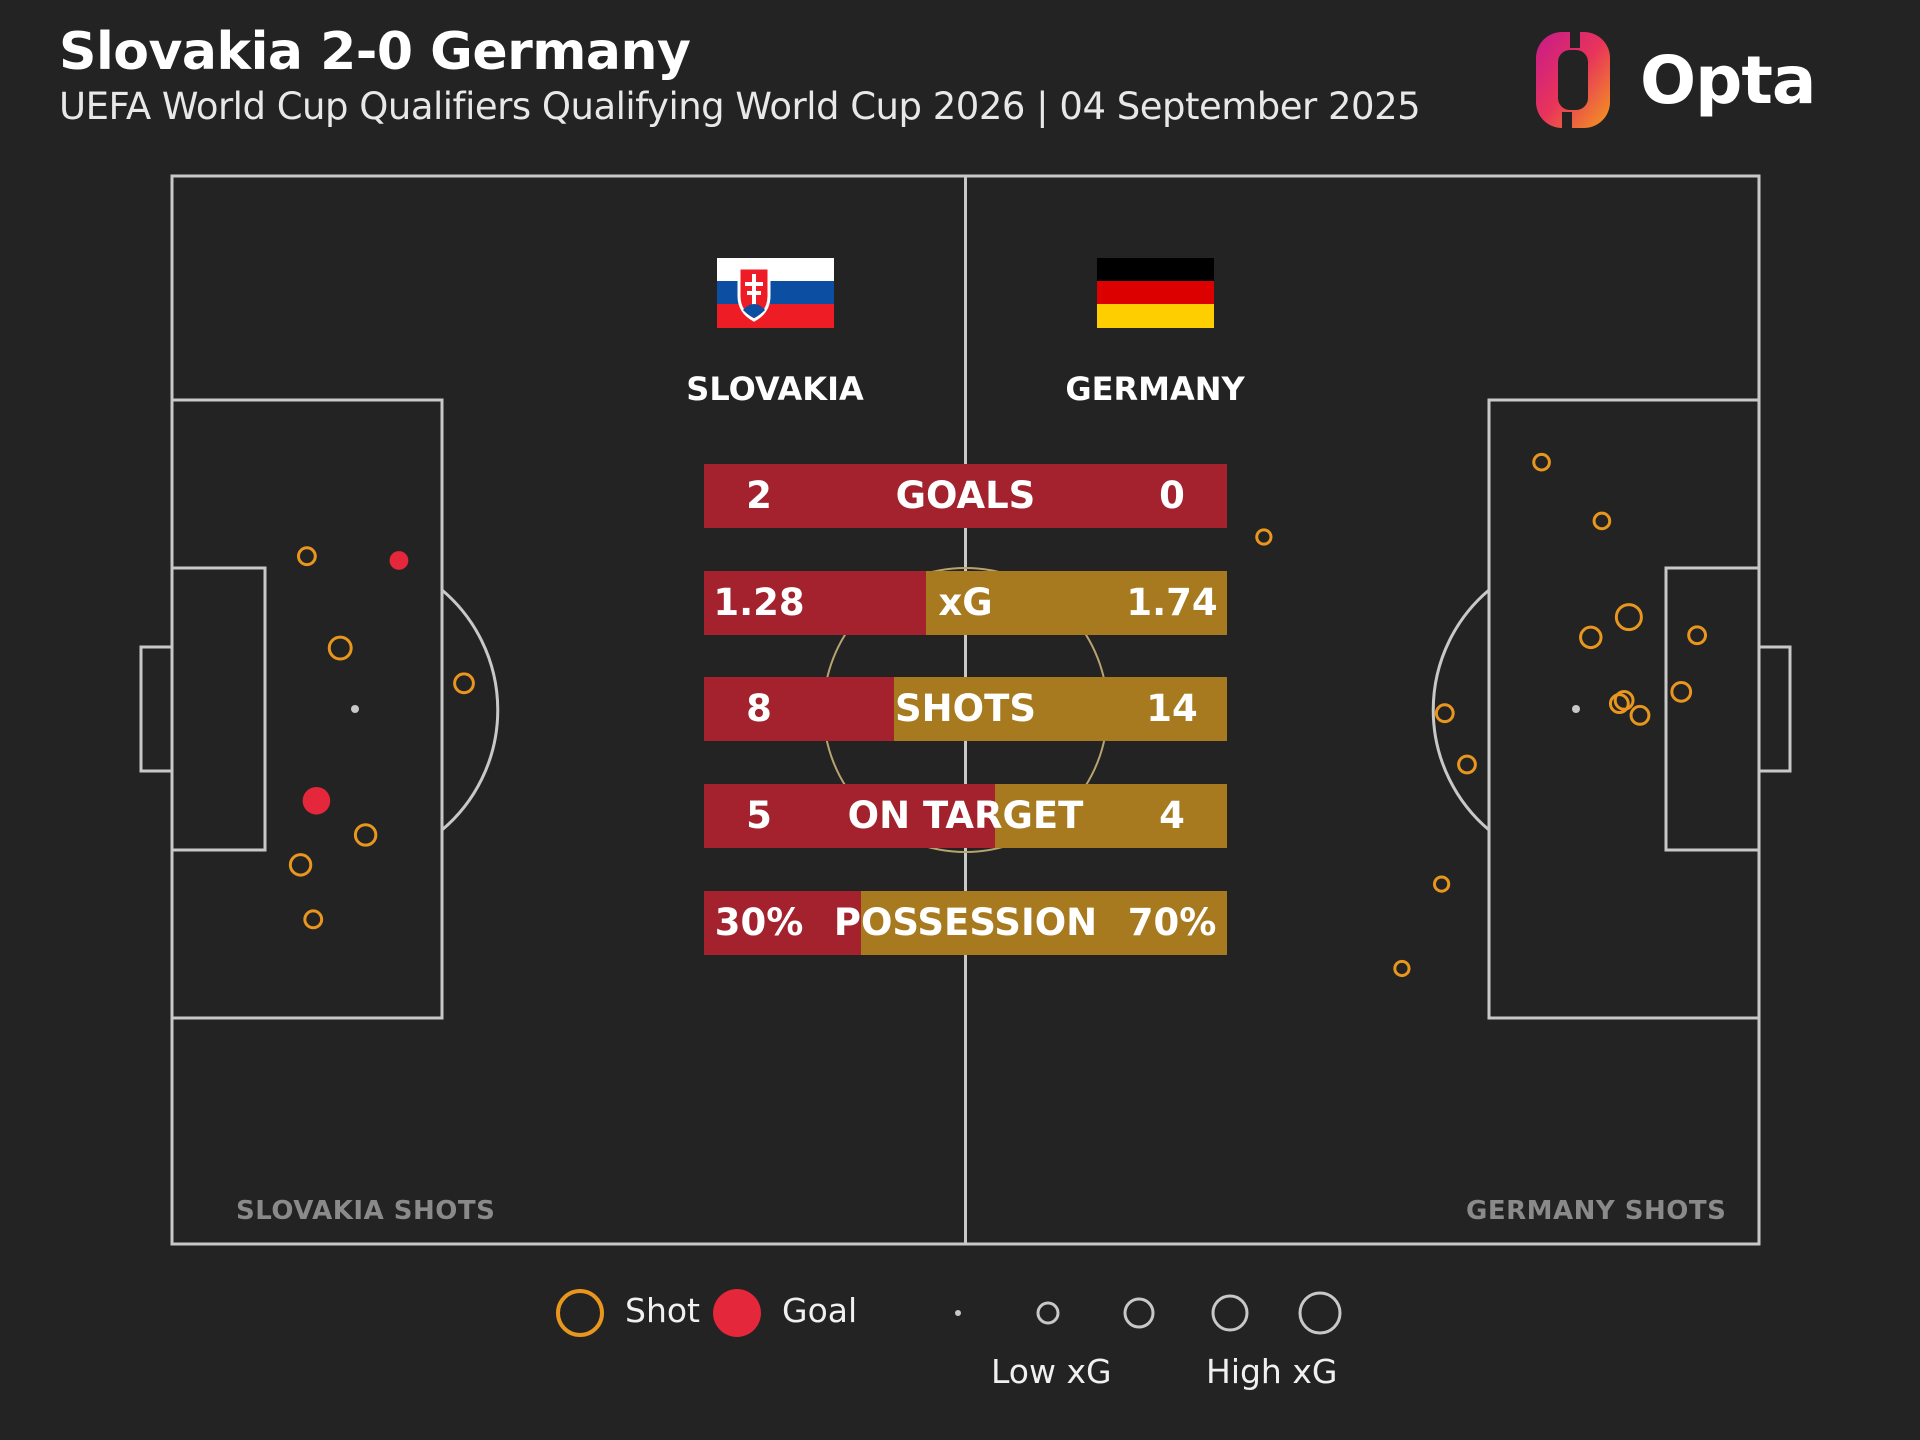  I want to click on stat-value-away: 1.74, so click(1172, 602).